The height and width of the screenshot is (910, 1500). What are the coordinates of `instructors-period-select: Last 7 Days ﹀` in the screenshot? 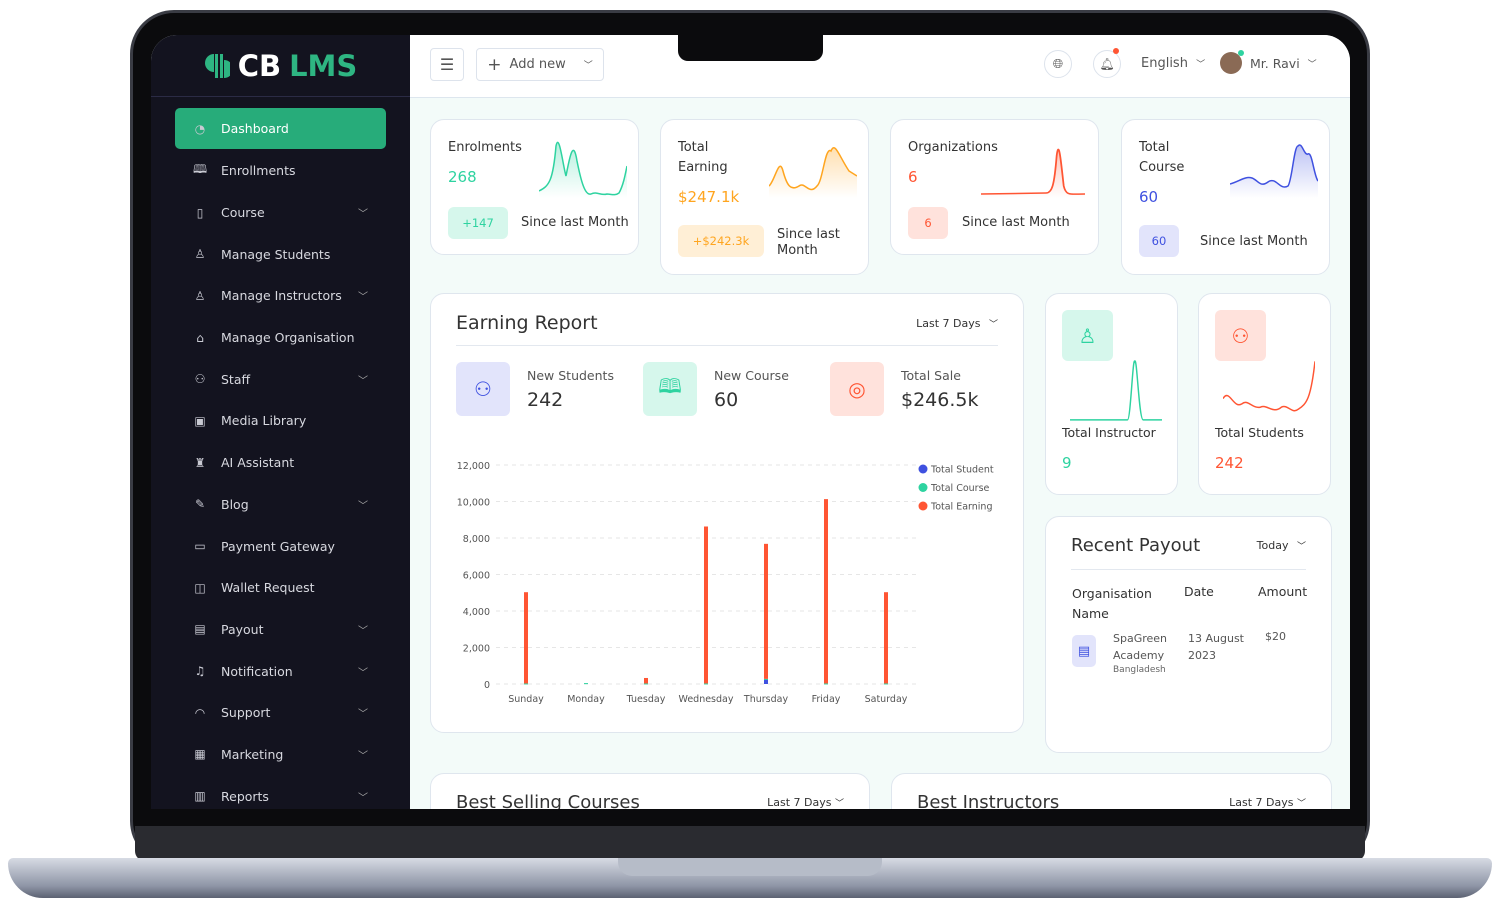 It's located at (1267, 802).